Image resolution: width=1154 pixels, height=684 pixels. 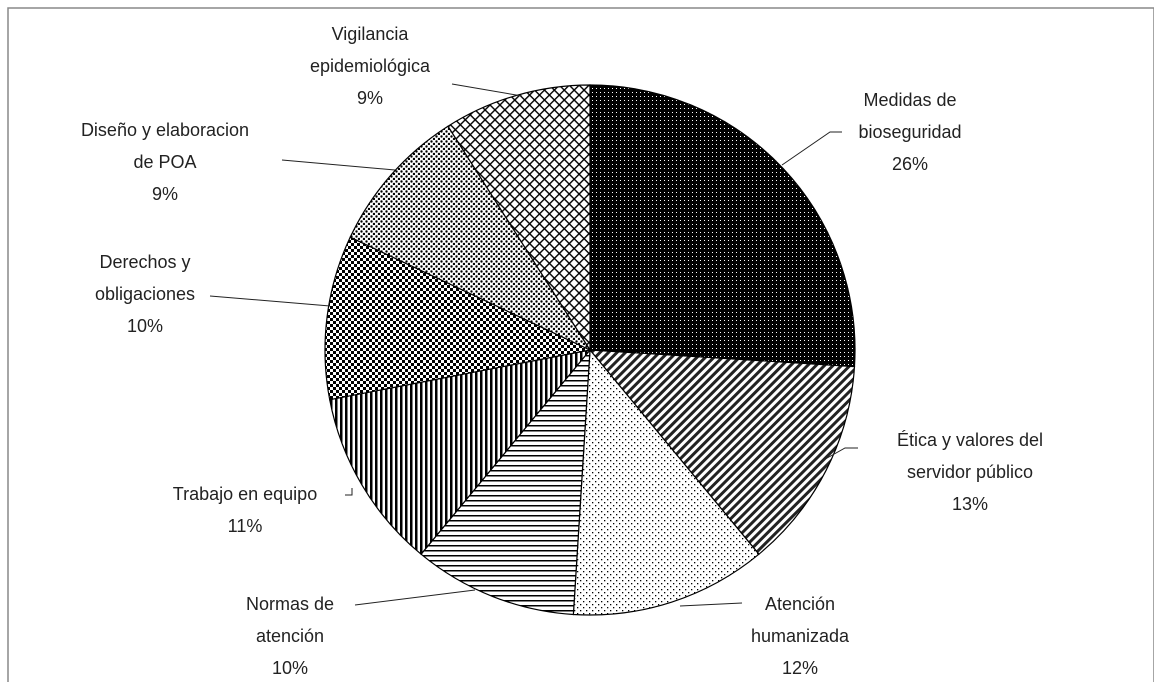 I want to click on slice-name: Medidas de bioseguridad, so click(x=910, y=116).